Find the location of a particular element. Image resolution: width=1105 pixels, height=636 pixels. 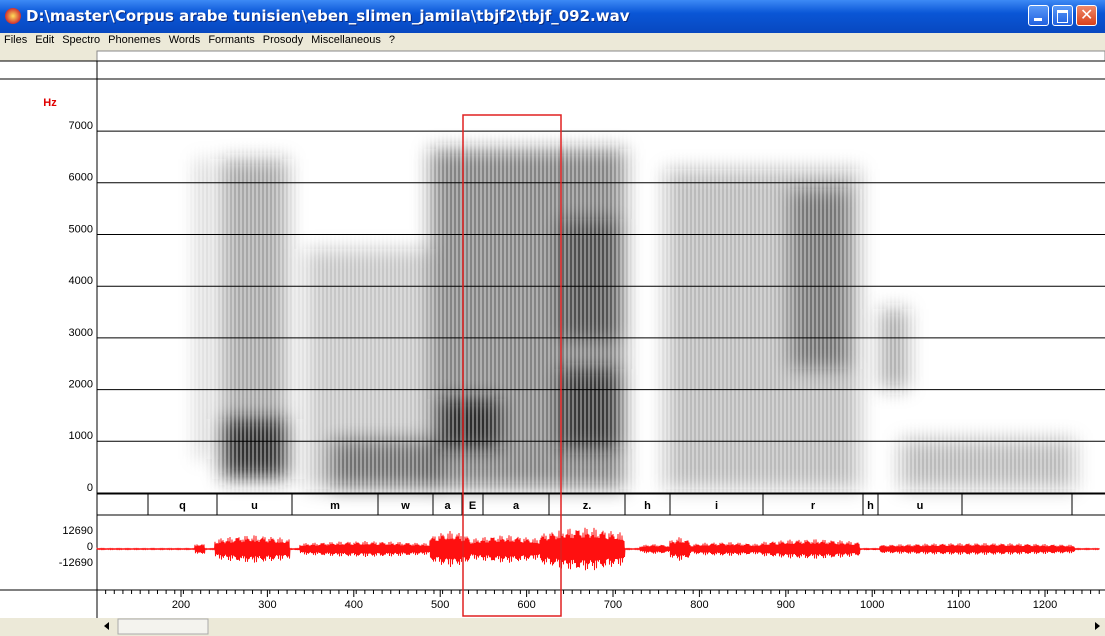

x-tick-label: 400 is located at coordinates (354, 605).